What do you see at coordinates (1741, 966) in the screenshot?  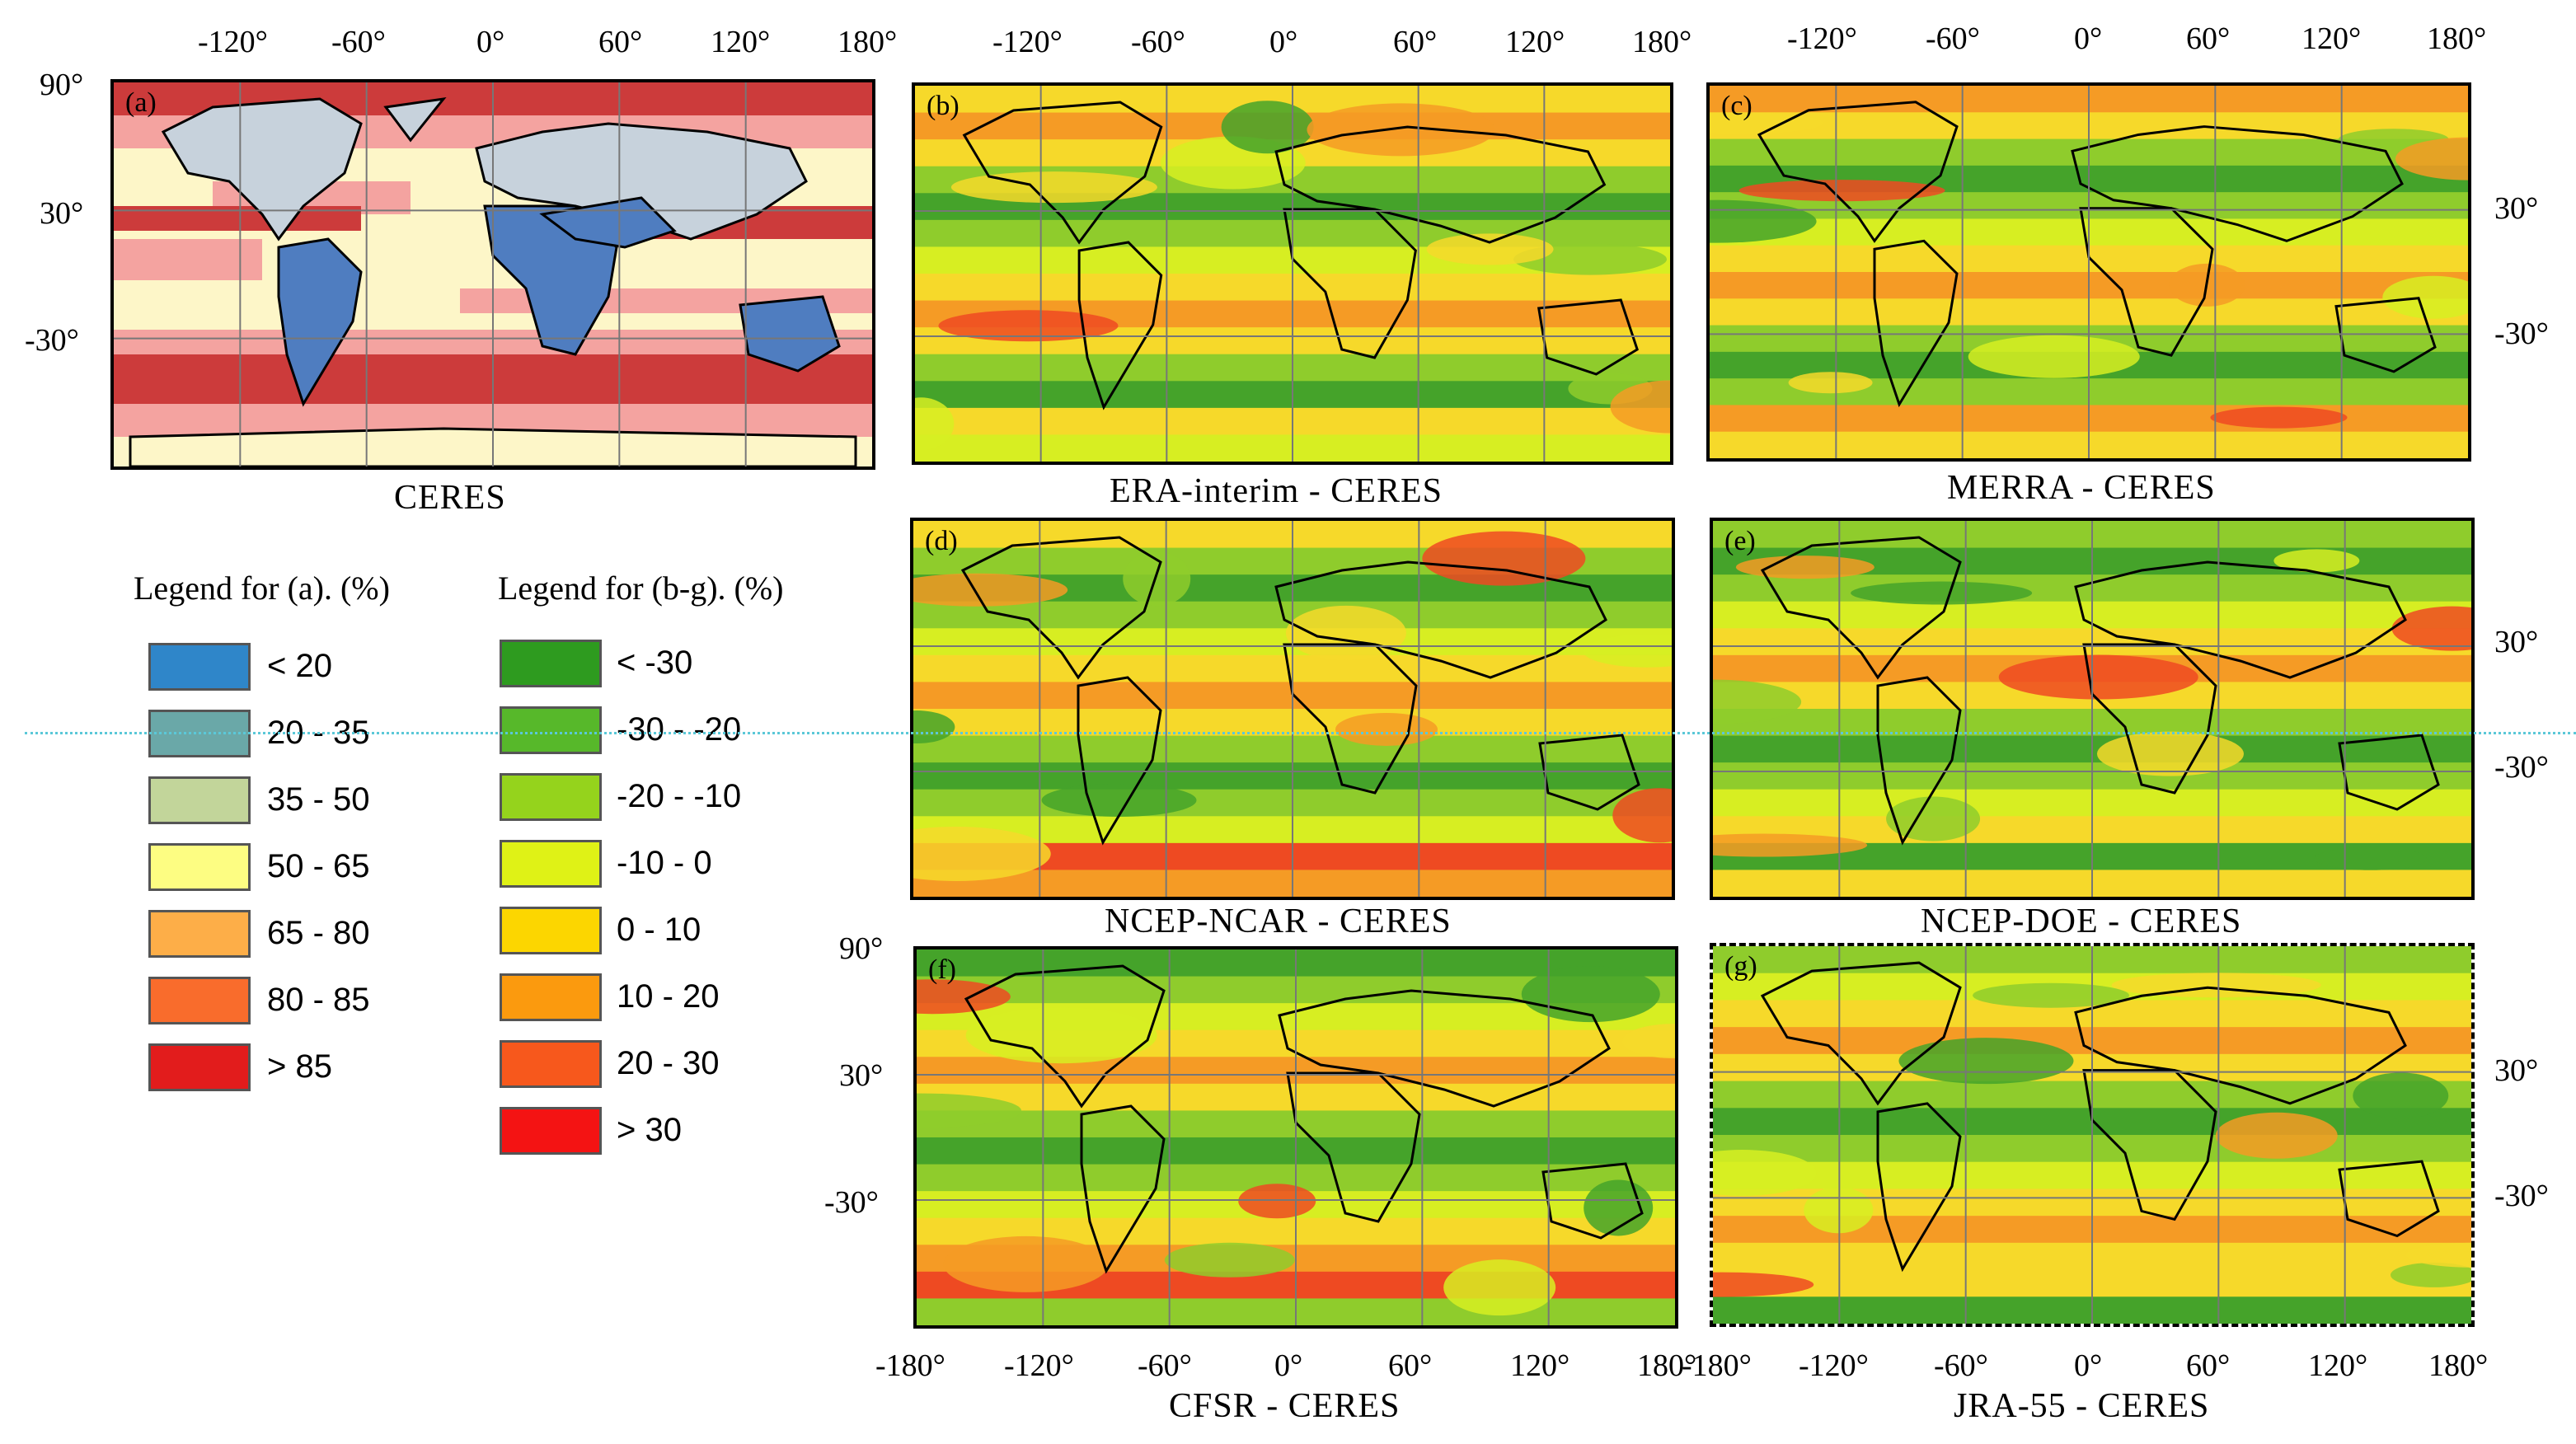 I see `panel-g-letter: (g)` at bounding box center [1741, 966].